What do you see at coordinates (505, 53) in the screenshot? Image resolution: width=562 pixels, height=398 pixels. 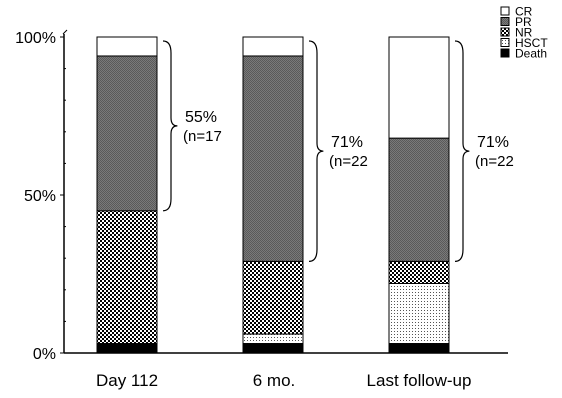 I see `legend-swatch-death` at bounding box center [505, 53].